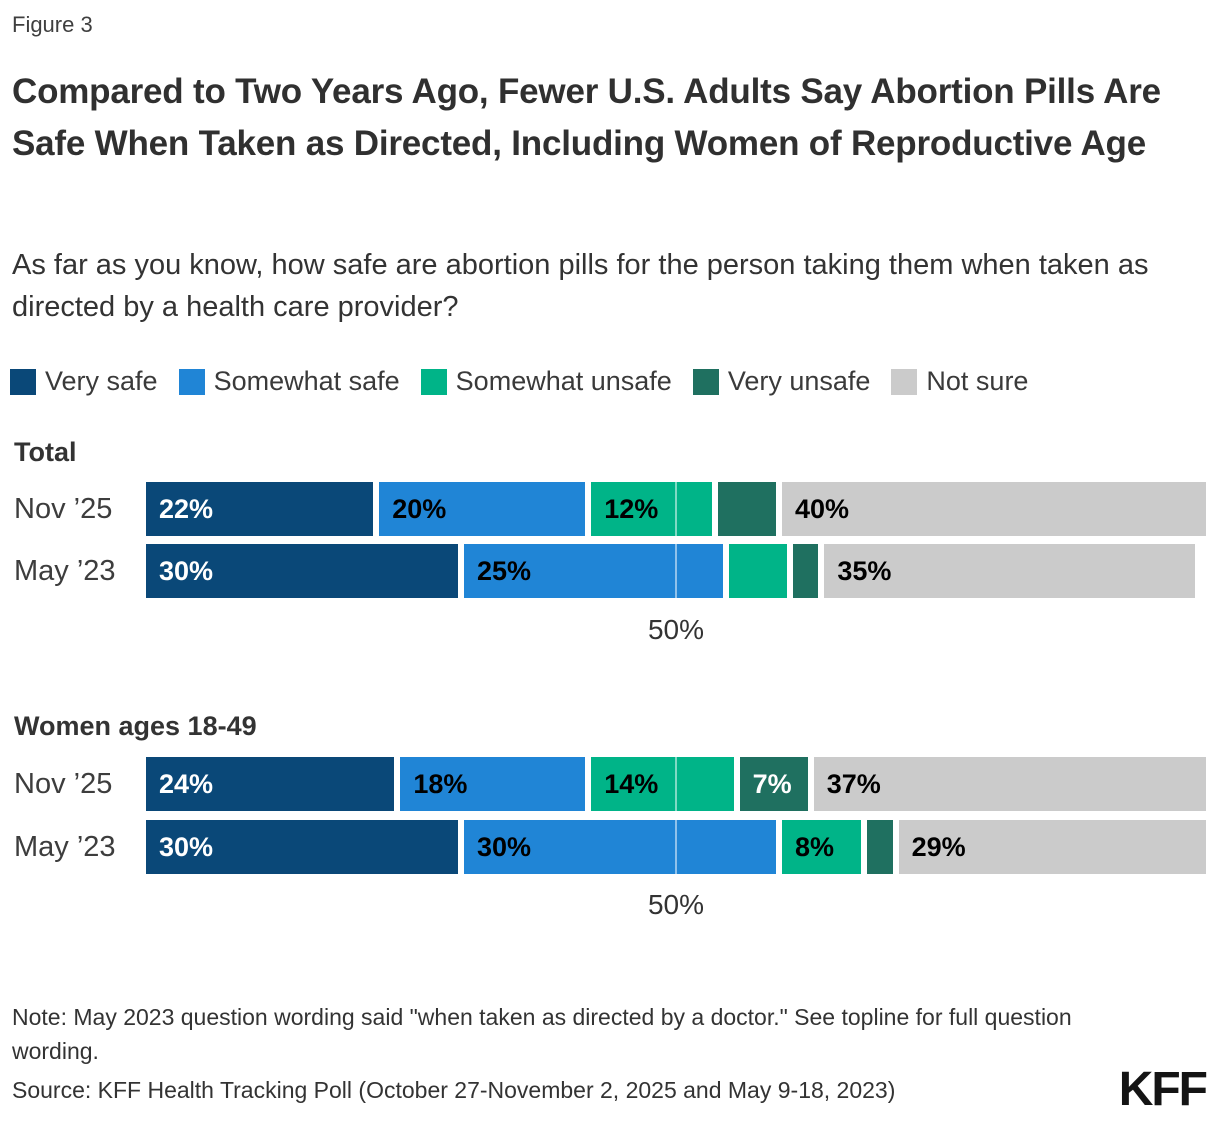 Image resolution: width=1220 pixels, height=1122 pixels. What do you see at coordinates (864, 570) in the screenshot?
I see `bar-value-label: 35%` at bounding box center [864, 570].